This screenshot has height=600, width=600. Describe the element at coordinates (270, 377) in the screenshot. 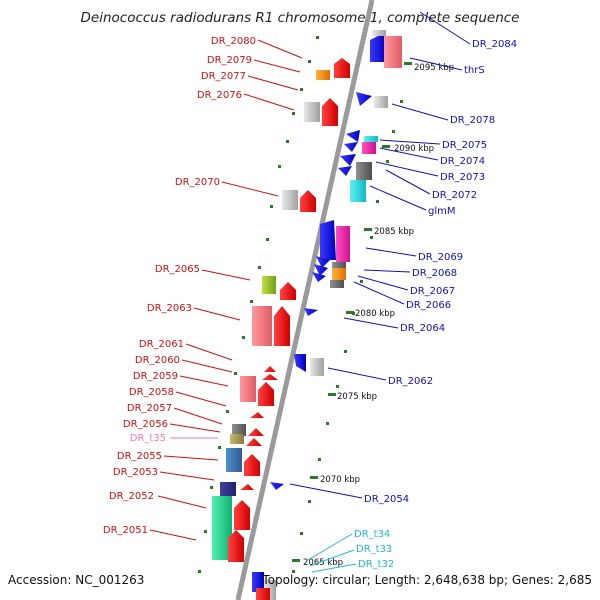

I see `gene-DR_2059` at that location.